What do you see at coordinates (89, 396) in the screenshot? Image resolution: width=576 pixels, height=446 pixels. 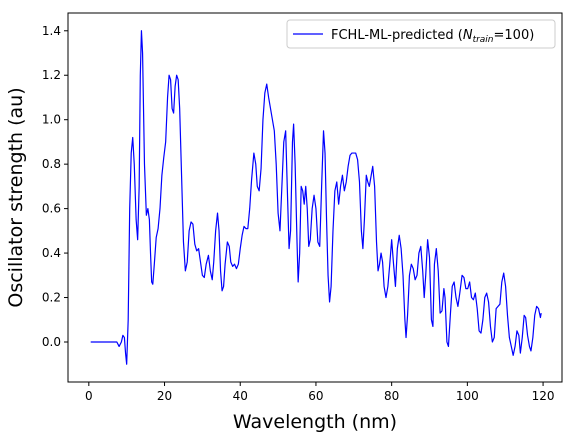 I see `x-tick-label: 0` at bounding box center [89, 396].